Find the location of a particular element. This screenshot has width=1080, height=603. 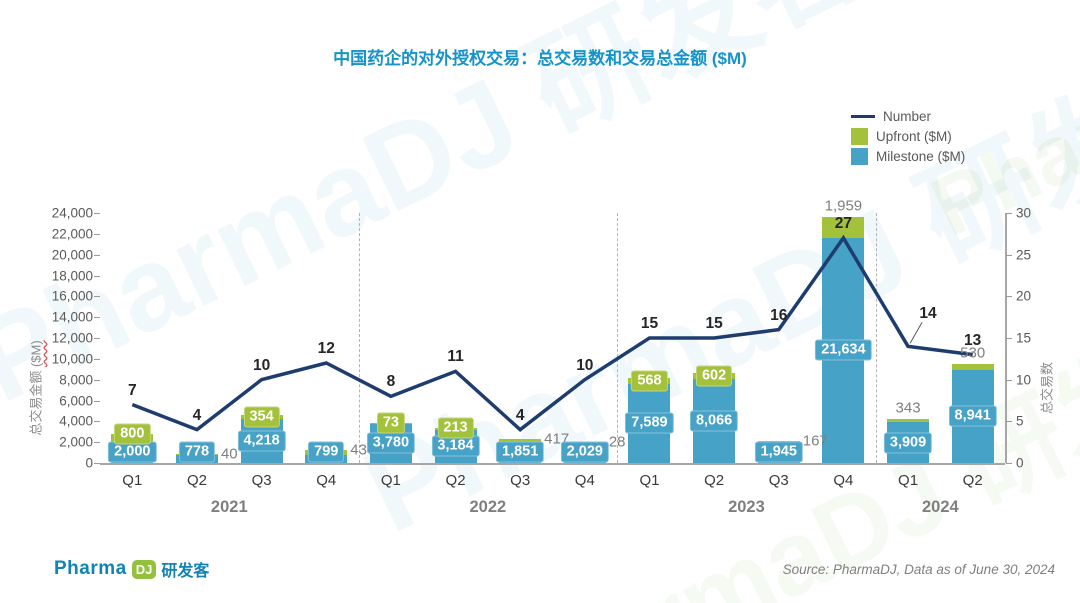

milestone-value-label: 3,780 is located at coordinates (391, 443).